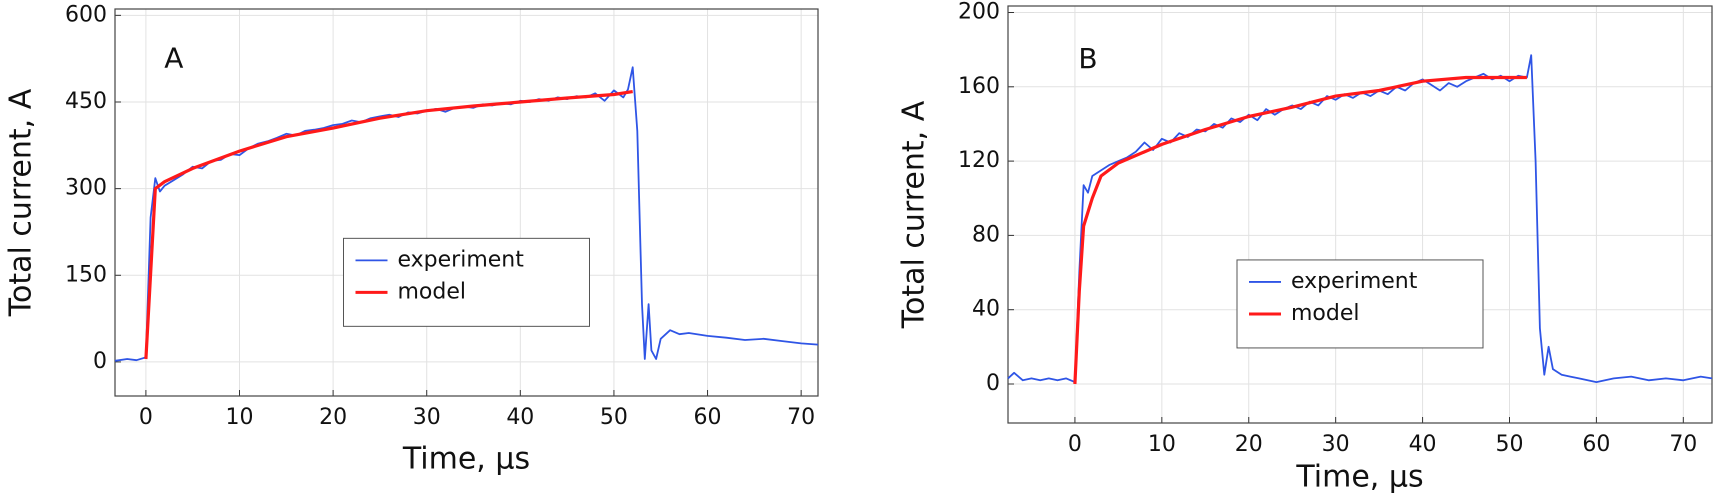 This screenshot has width=1716, height=499. What do you see at coordinates (1087, 58) in the screenshot?
I see `annotation: B` at bounding box center [1087, 58].